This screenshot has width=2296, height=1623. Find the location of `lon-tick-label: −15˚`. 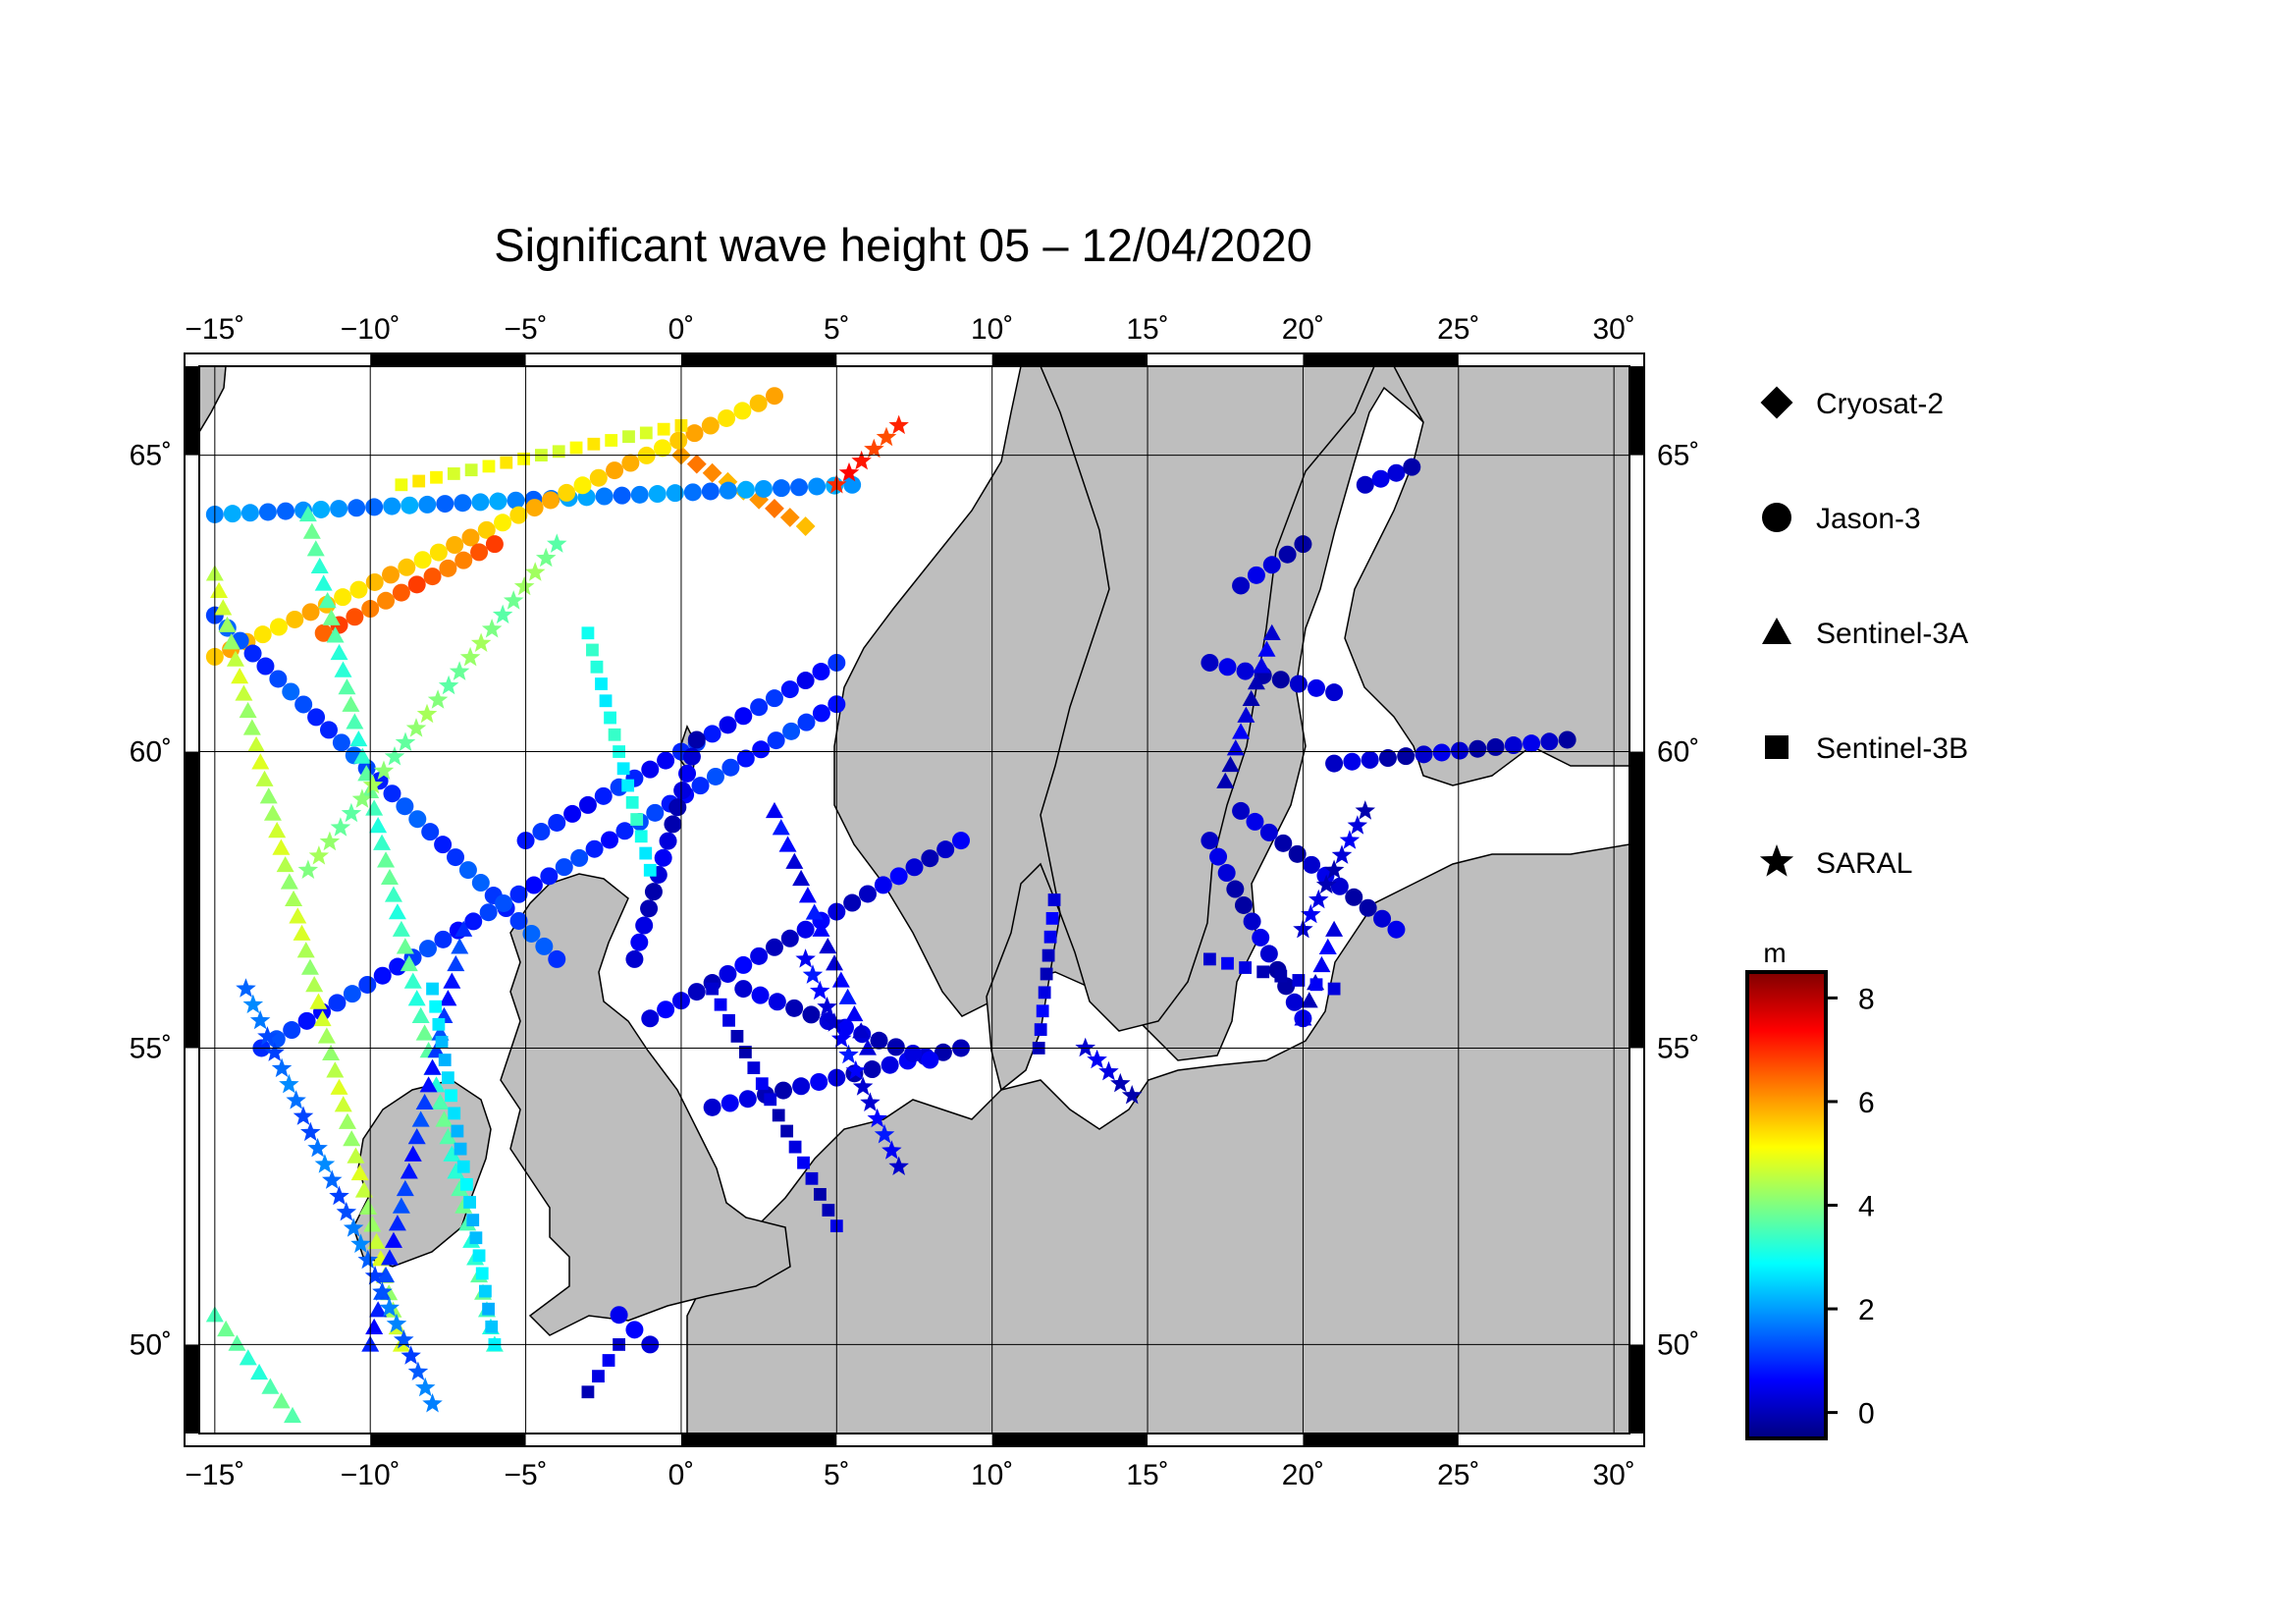

lon-tick-label: −15˚ is located at coordinates (215, 1475).